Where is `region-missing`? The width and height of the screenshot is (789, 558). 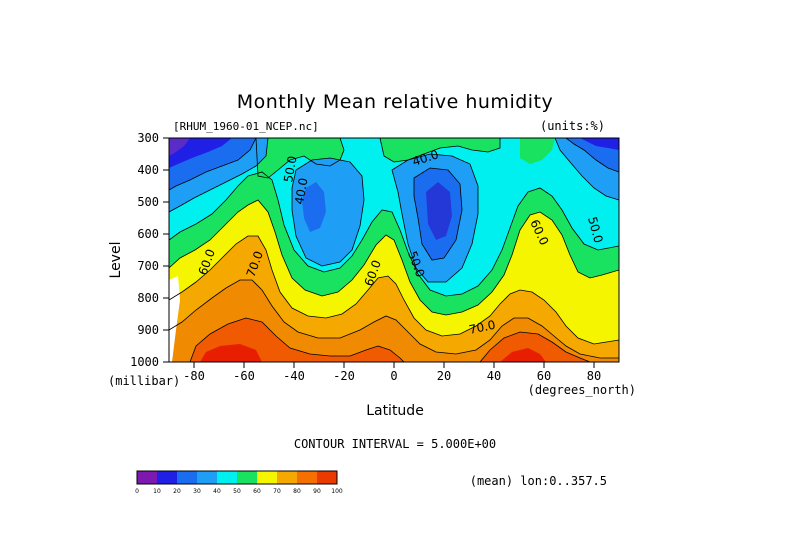 region-missing is located at coordinates (174, 319).